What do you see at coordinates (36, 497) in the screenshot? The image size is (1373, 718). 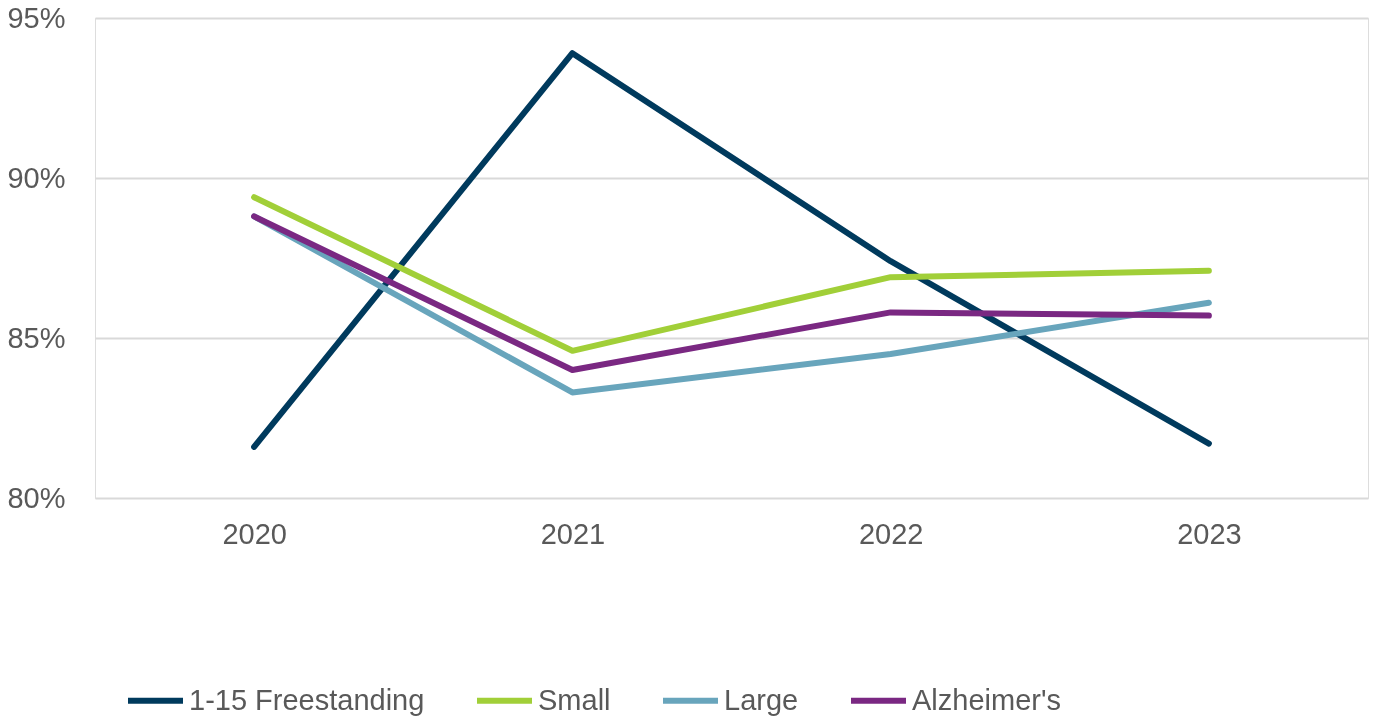 I see `y-tick-label: 80%` at bounding box center [36, 497].